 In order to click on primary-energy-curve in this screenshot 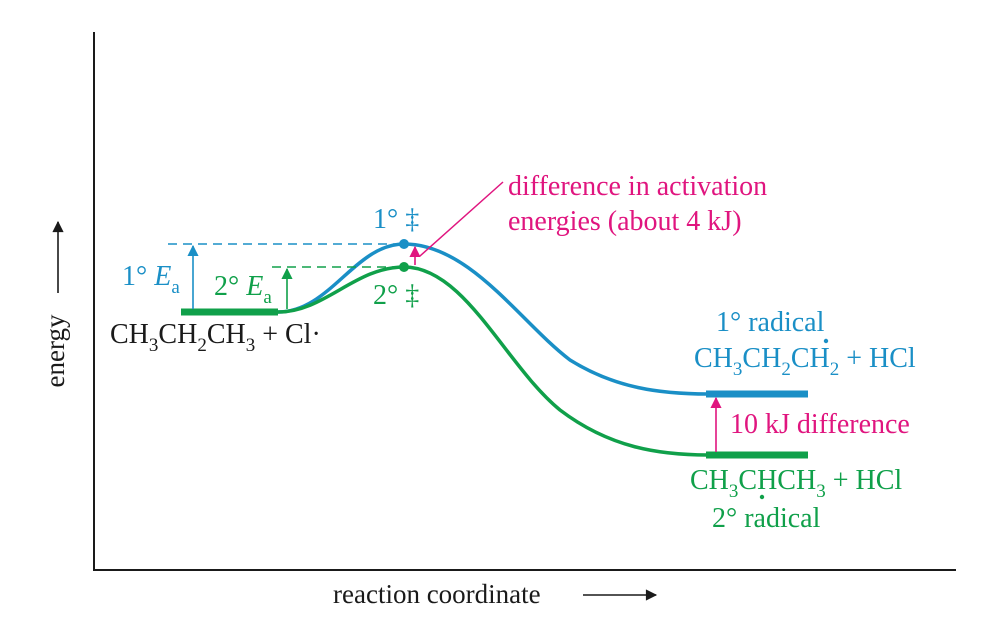, I will do `click(493, 319)`.